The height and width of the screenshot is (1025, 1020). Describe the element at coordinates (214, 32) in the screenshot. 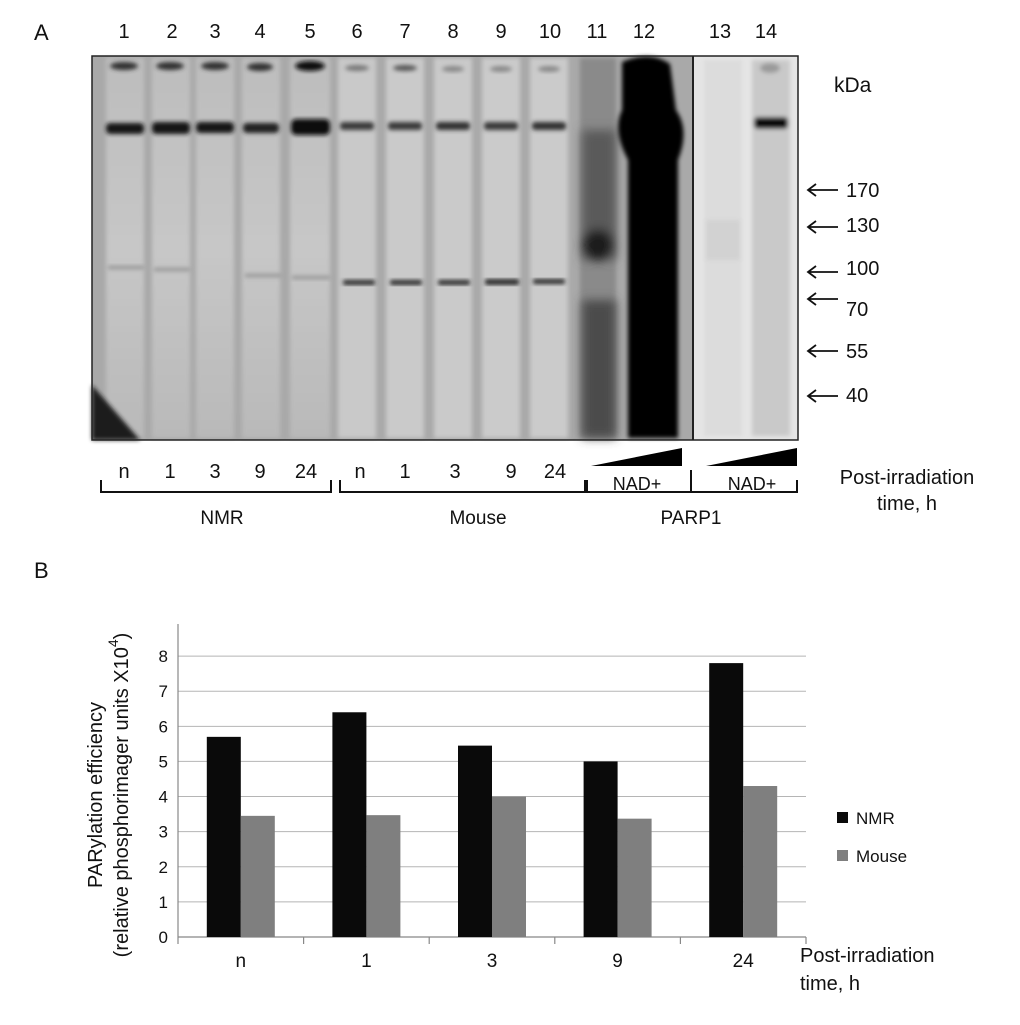

I see `lane-number: 3` at that location.